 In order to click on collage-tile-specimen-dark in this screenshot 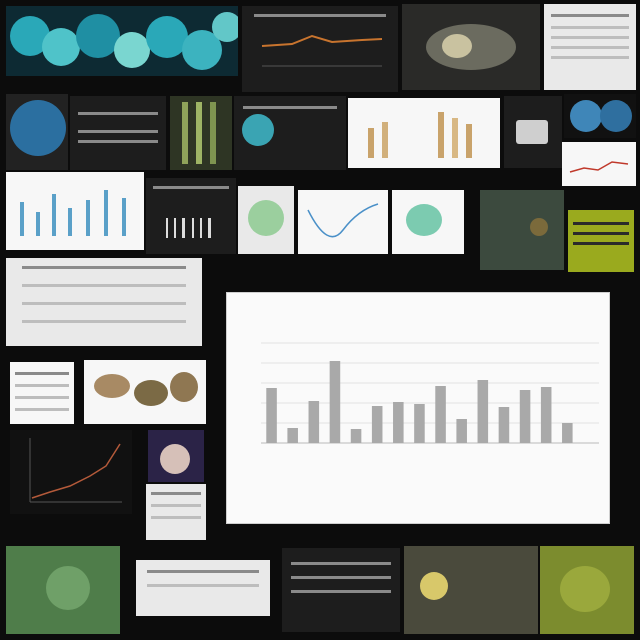, I will do `click(471, 47)`.